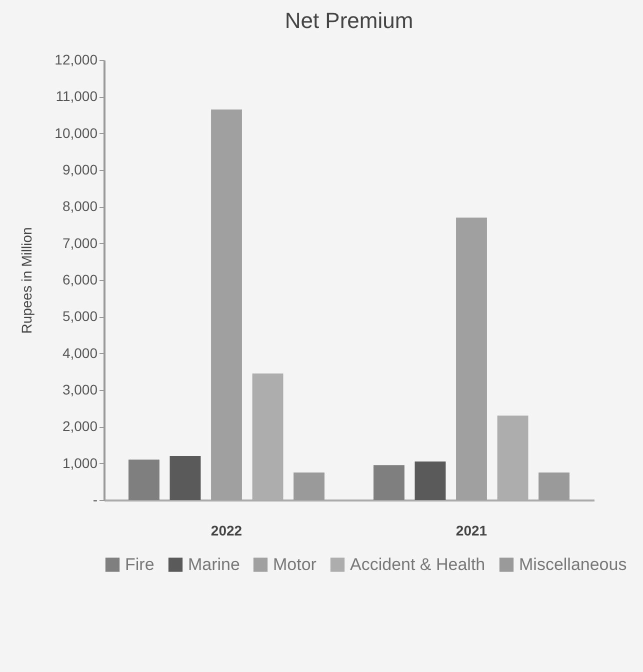 Image resolution: width=643 pixels, height=672 pixels. I want to click on chart-title: Net Premium, so click(349, 20).